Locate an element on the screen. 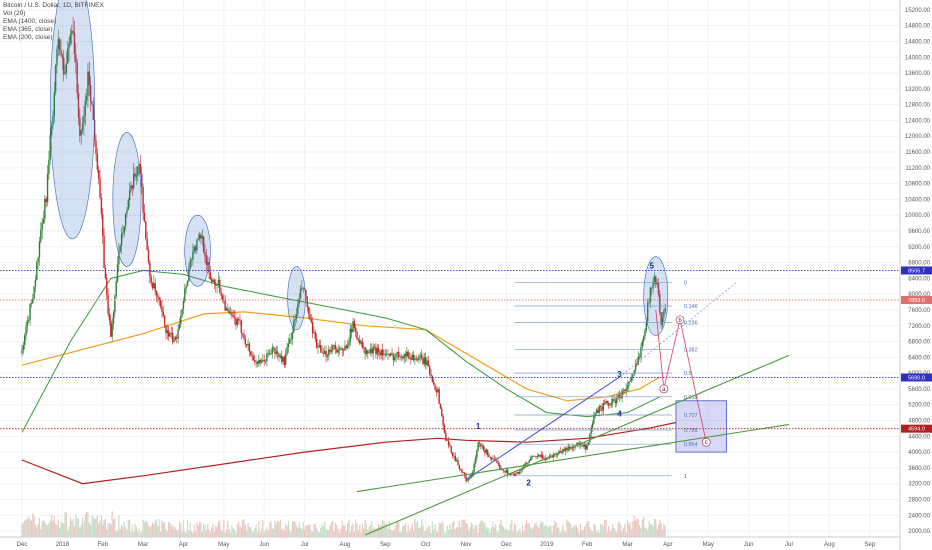  y-tick-label: 13200.00 is located at coordinates (918, 90).